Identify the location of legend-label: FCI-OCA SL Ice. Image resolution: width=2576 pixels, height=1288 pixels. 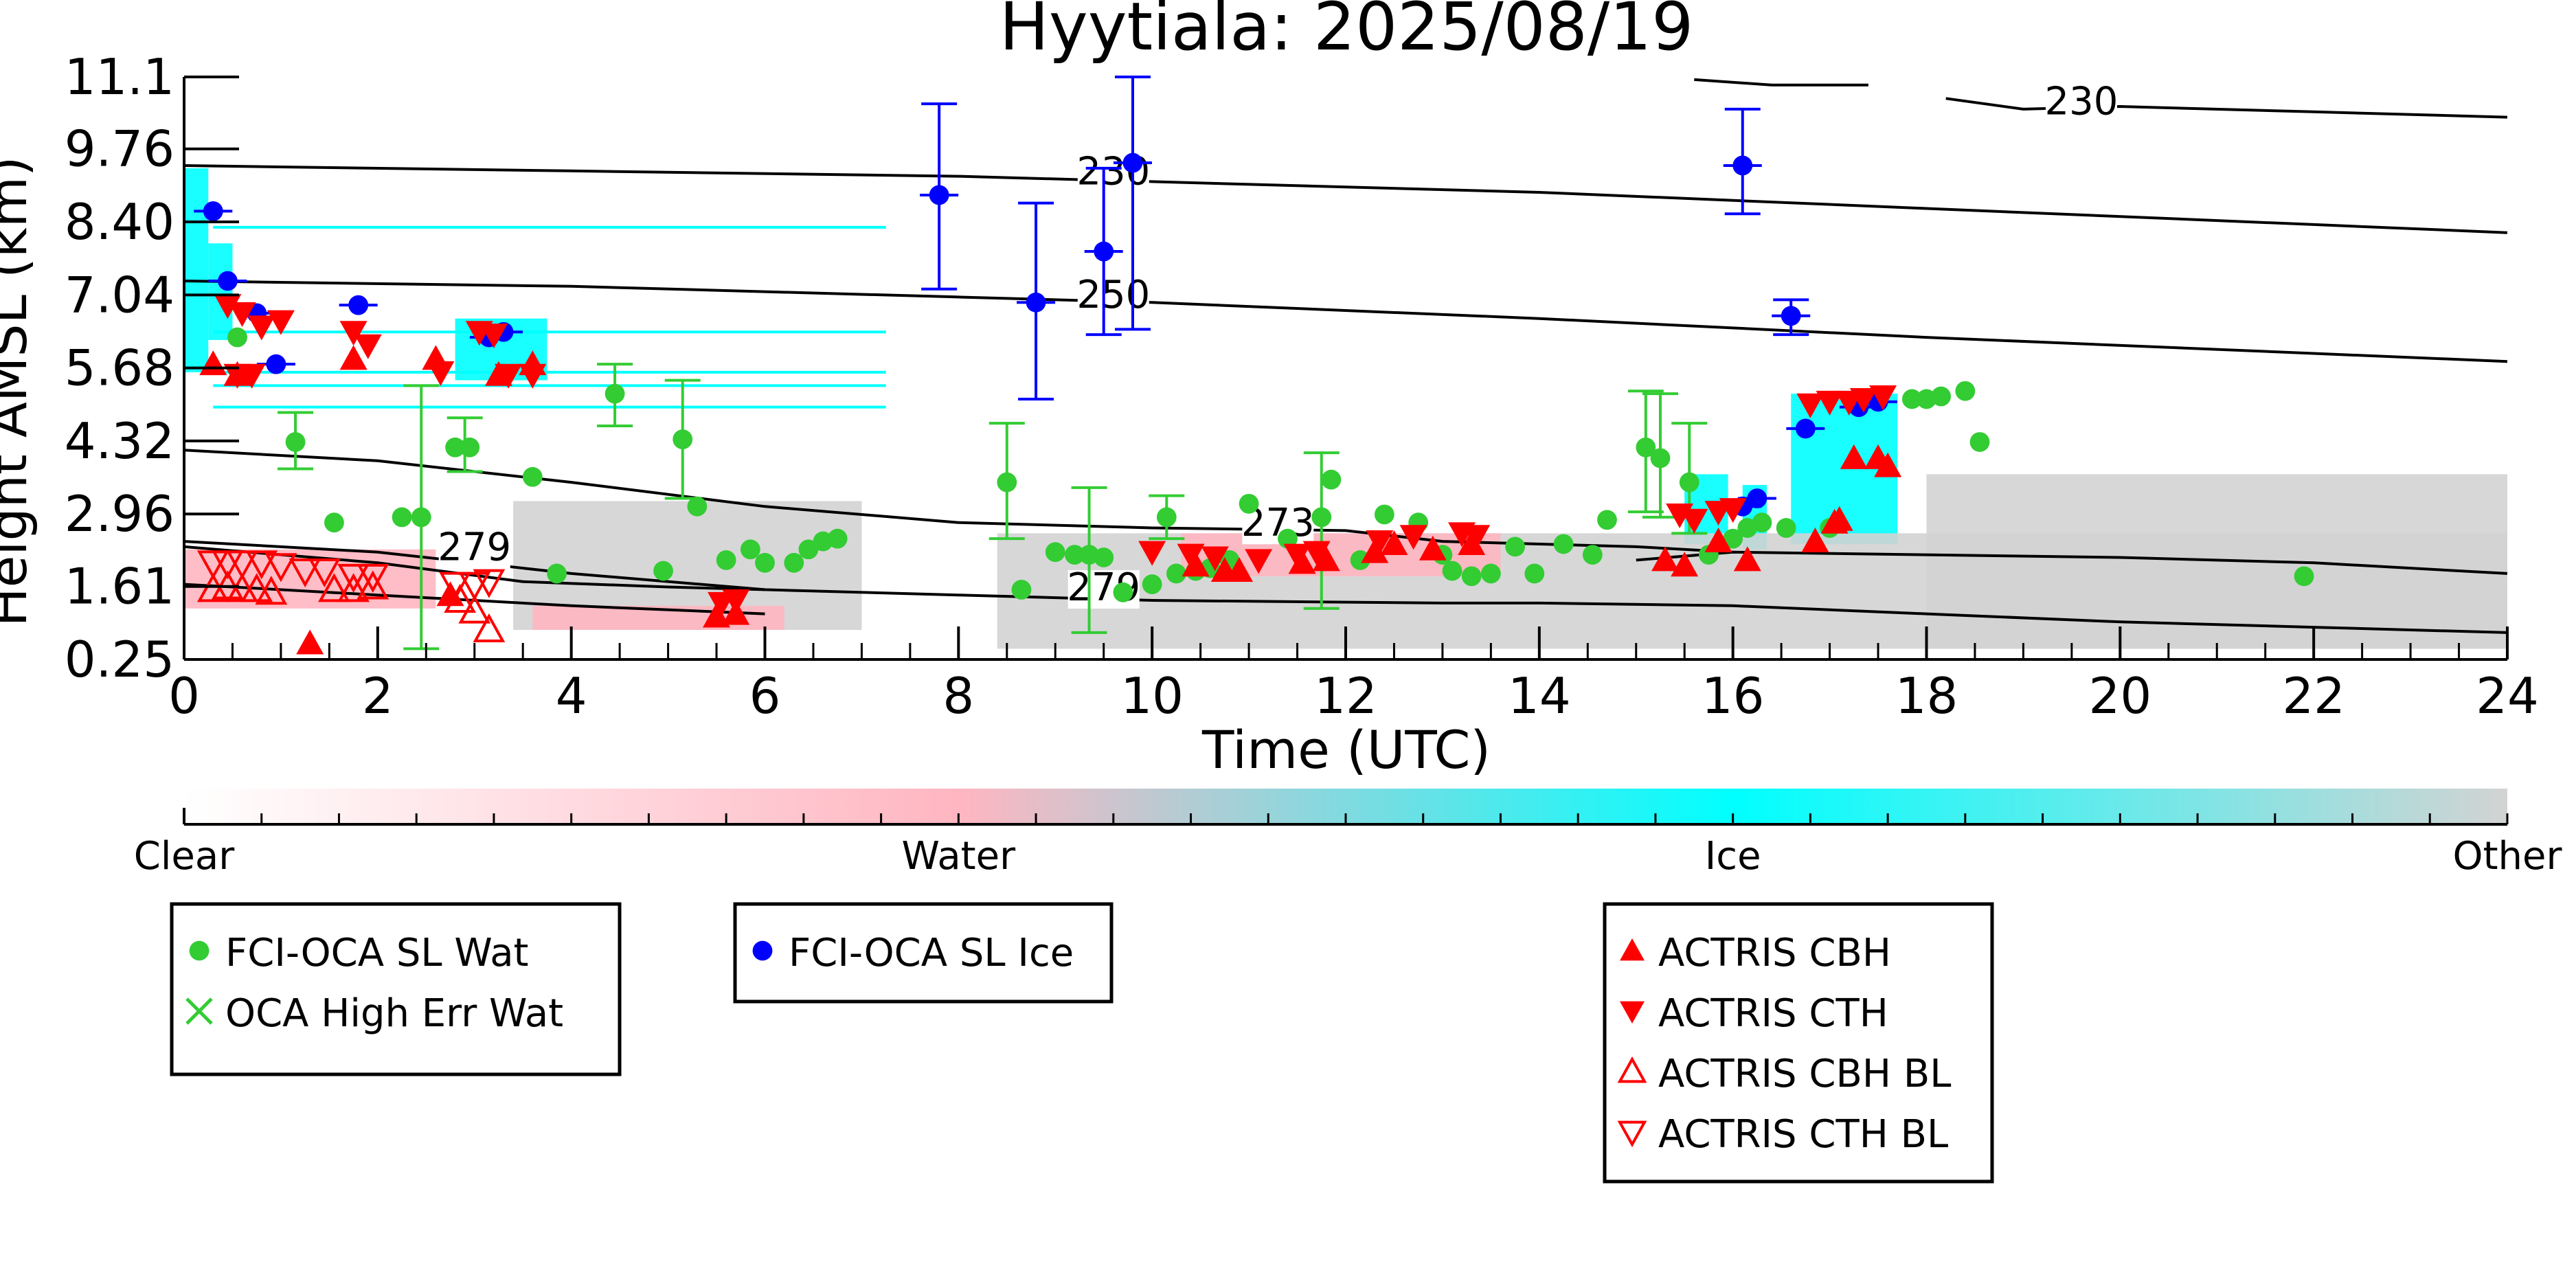
(931, 953).